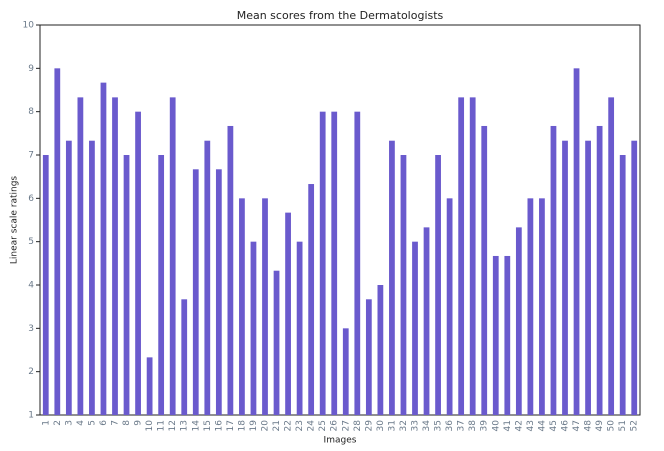  I want to click on x-tick-label: 38, so click(473, 426).